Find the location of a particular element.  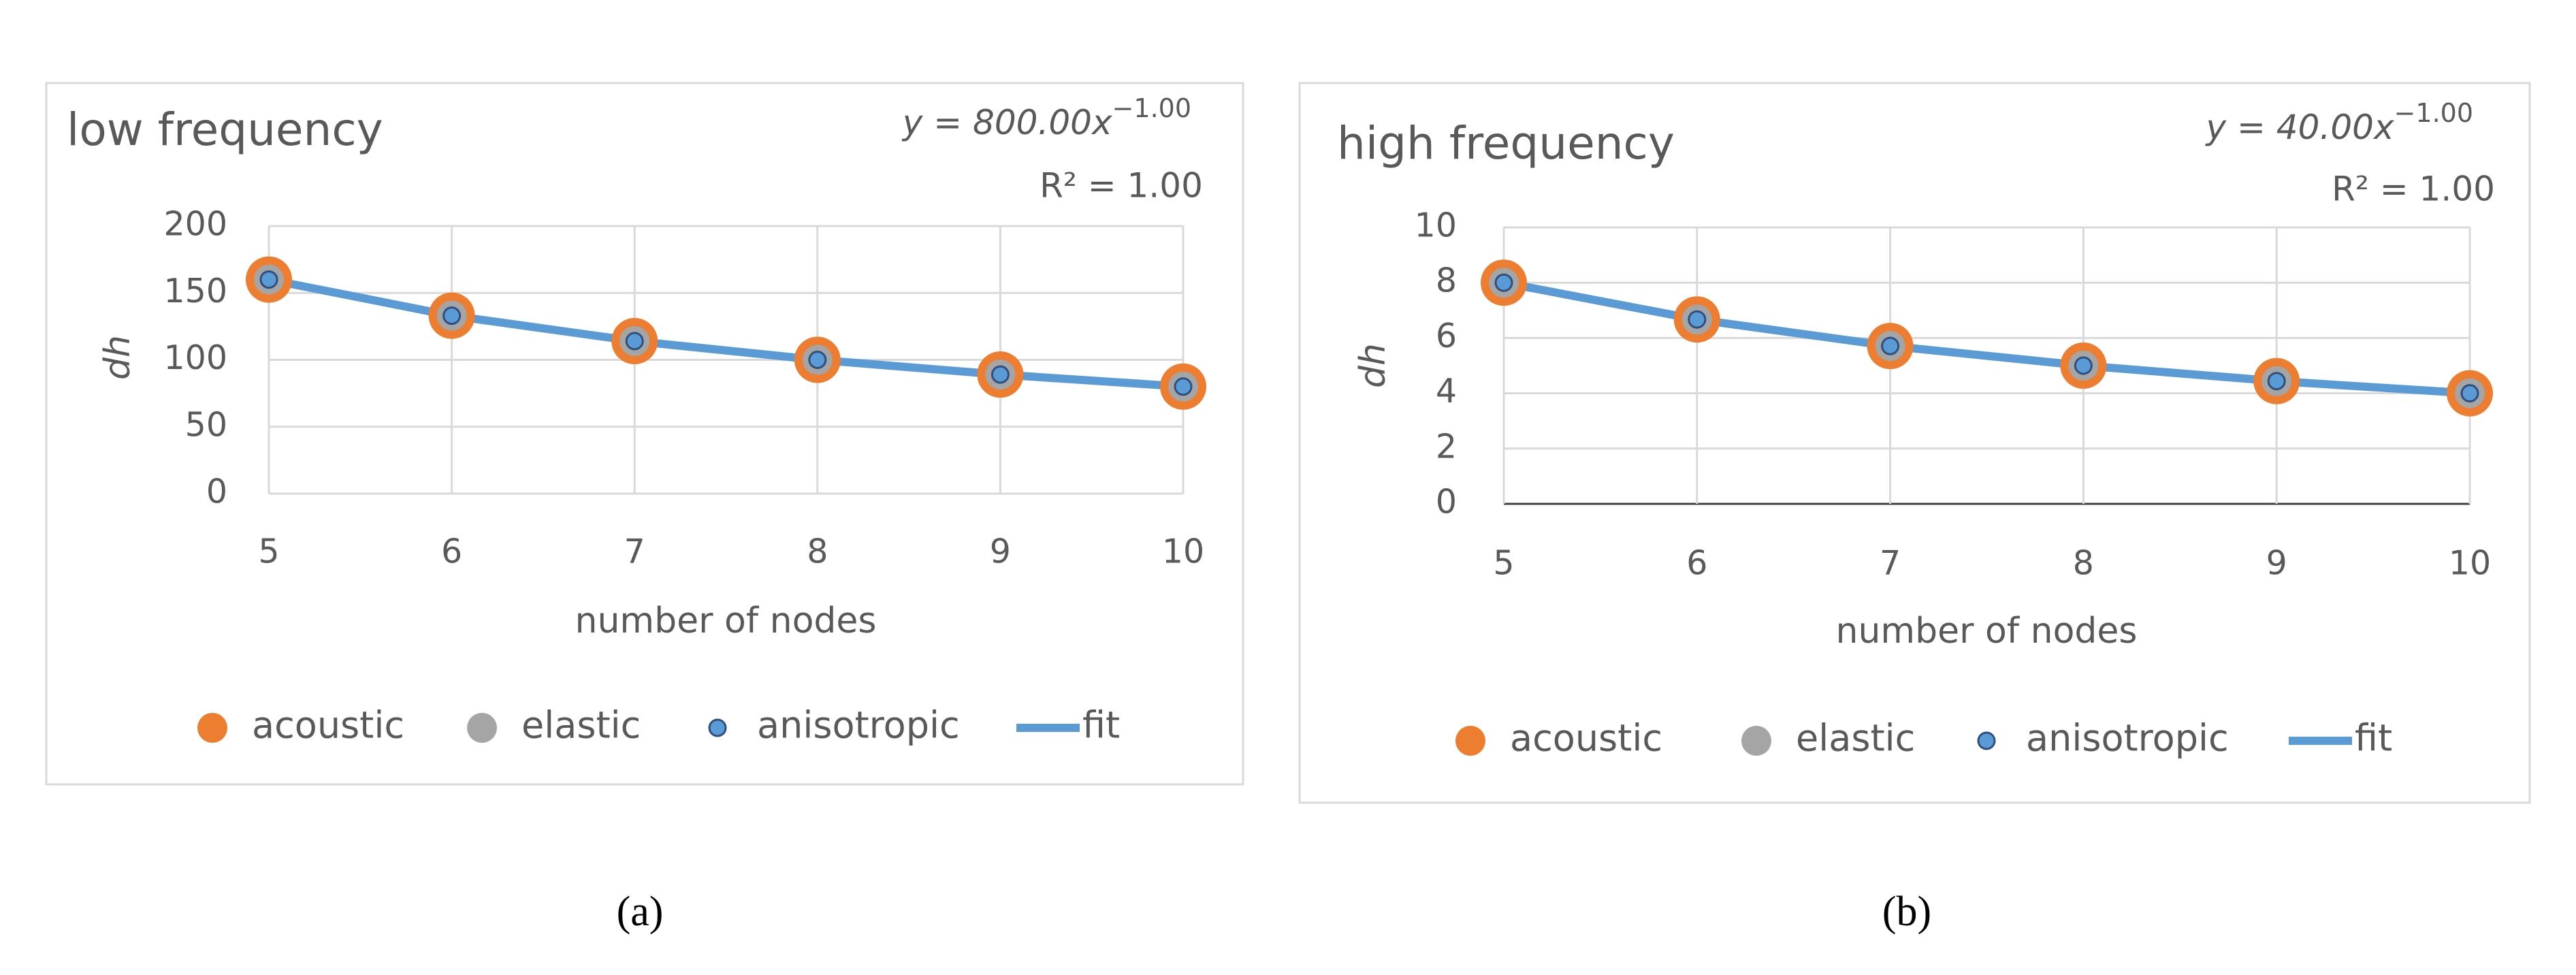

y-tick-label: 10 is located at coordinates (1436, 226).